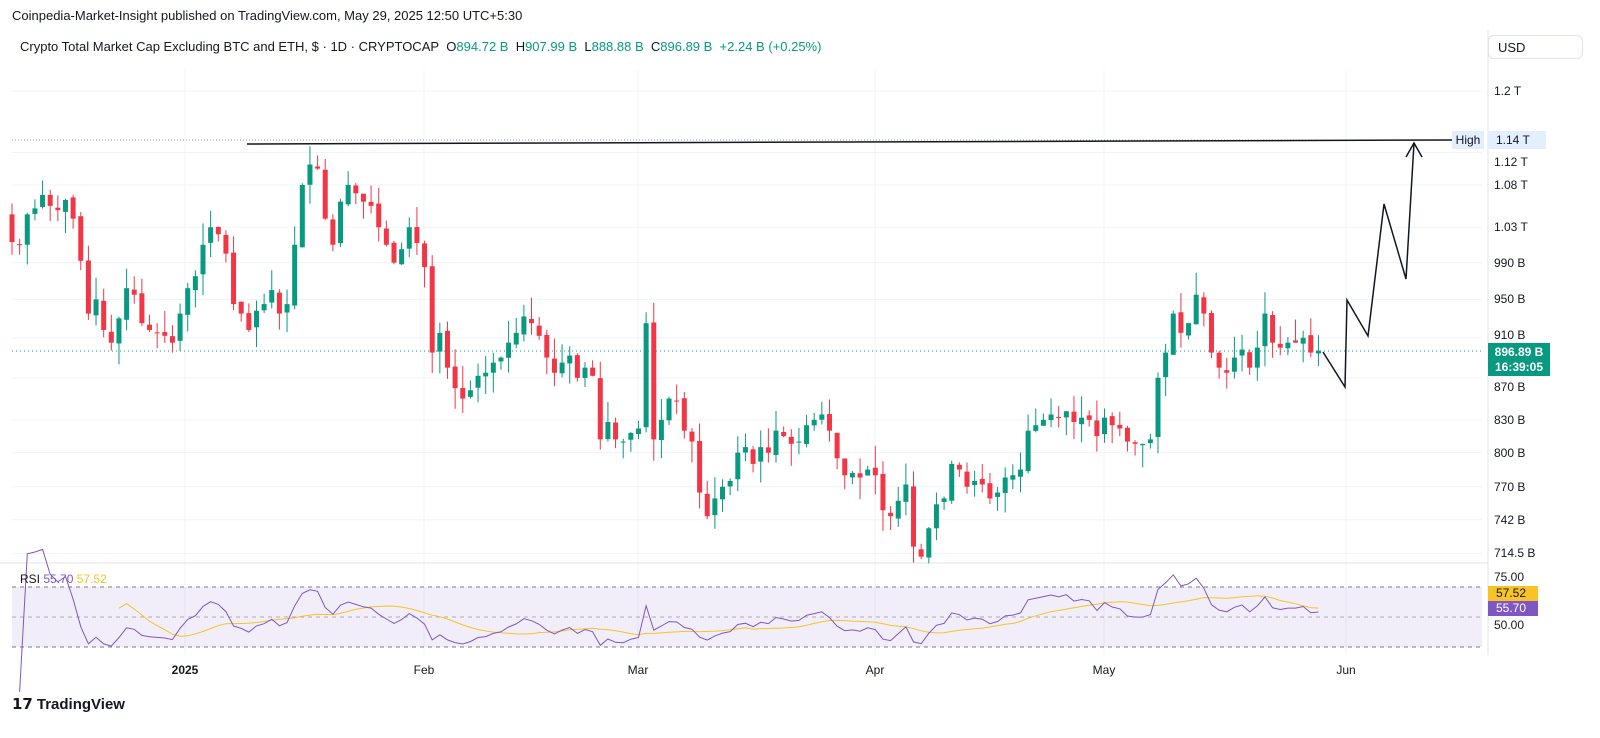 The image size is (1600, 738). Describe the element at coordinates (1535, 47) in the screenshot. I see `currency-button: USD` at that location.